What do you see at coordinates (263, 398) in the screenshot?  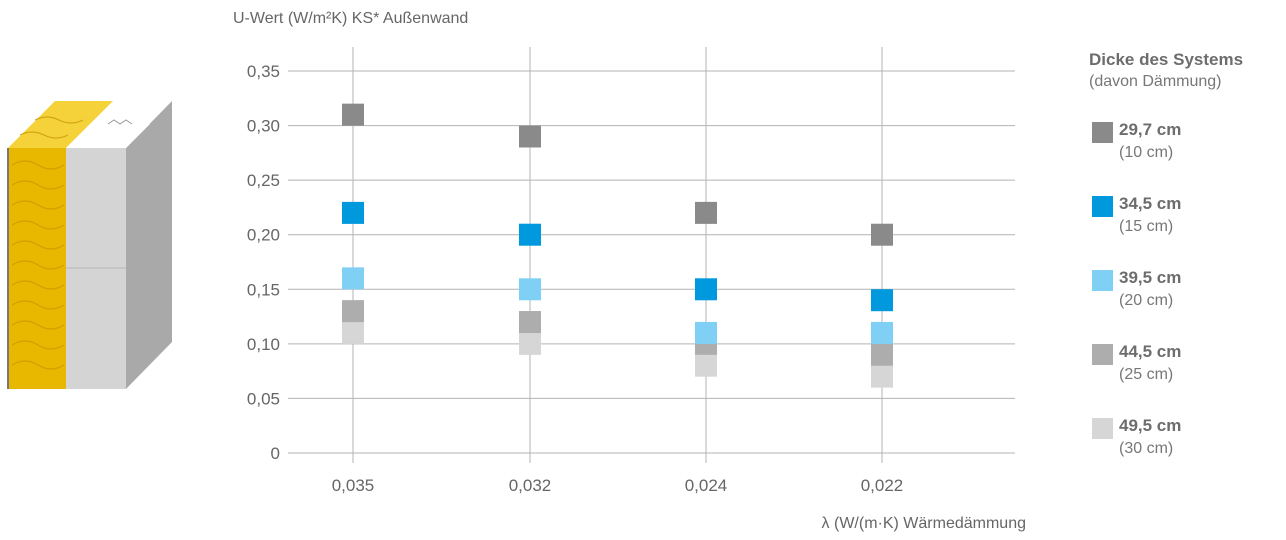 I see `y-tick-label: 0,05` at bounding box center [263, 398].